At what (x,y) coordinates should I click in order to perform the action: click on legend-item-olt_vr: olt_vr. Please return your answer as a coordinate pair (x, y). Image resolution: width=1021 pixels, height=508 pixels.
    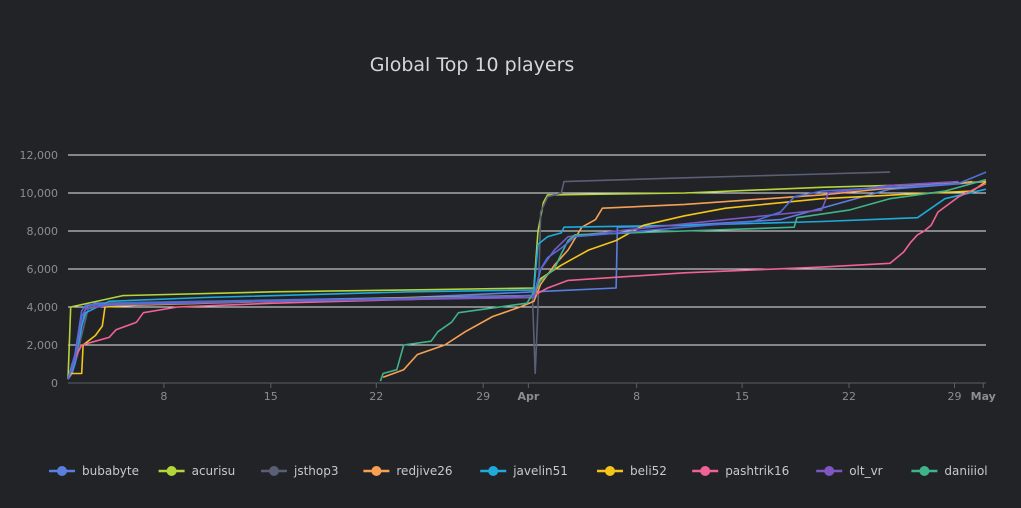
    Looking at the image, I should click on (849, 471).